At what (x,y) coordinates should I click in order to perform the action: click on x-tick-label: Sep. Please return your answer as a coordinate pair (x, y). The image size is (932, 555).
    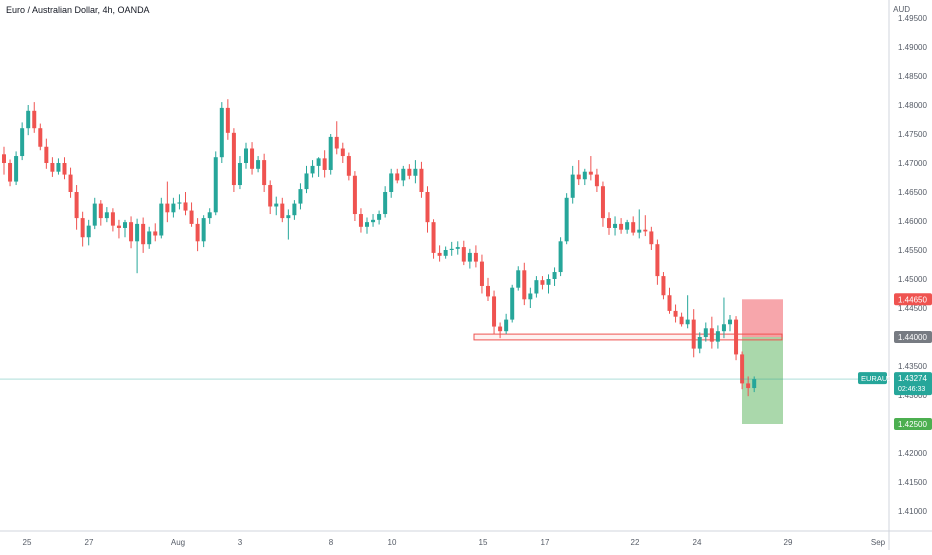
    Looking at the image, I should click on (878, 542).